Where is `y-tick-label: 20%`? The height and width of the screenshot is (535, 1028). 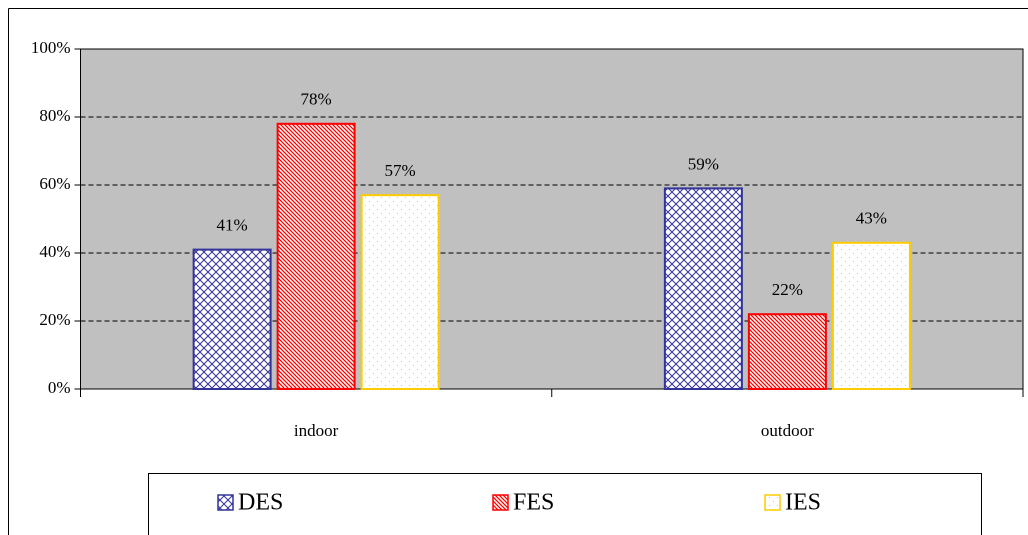 y-tick-label: 20% is located at coordinates (54, 319).